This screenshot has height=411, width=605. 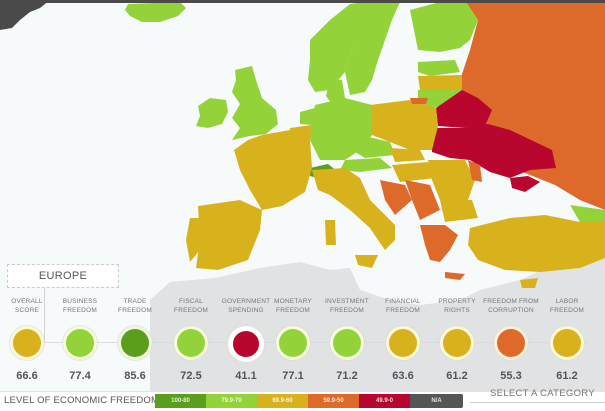 I want to click on category-label: LABOR FREEDOM, so click(x=567, y=306).